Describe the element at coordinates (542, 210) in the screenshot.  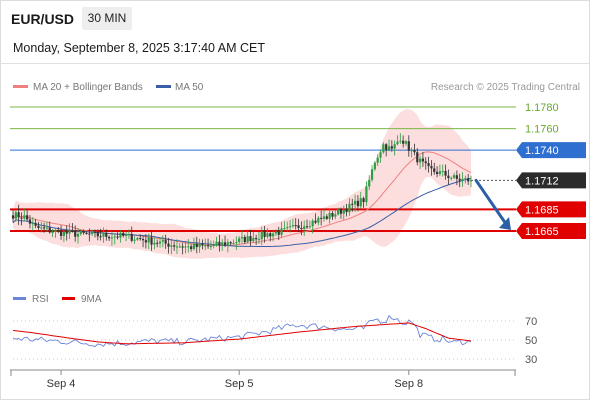
I see `level-label-1.1685: 1.1685` at that location.